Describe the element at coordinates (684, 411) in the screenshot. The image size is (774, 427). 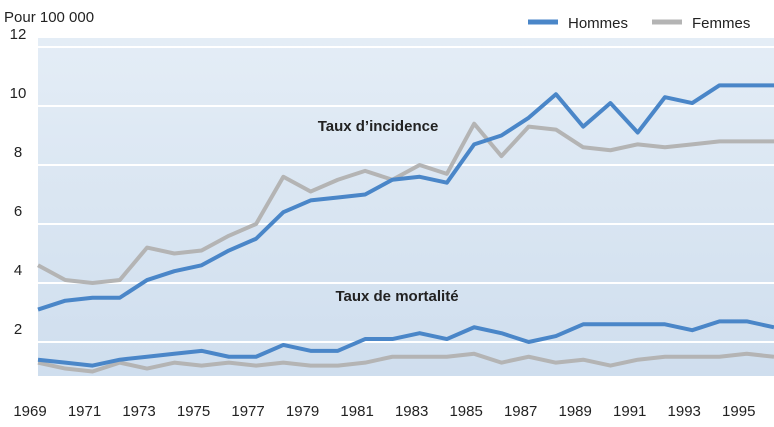
I see `x-tick-label: 1993` at that location.